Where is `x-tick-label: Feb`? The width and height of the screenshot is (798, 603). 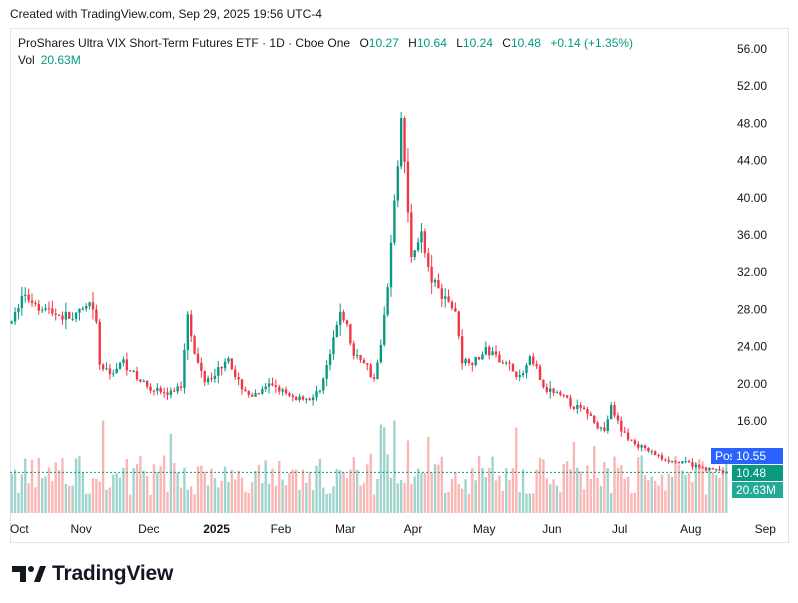
x-tick-label: Feb is located at coordinates (281, 529).